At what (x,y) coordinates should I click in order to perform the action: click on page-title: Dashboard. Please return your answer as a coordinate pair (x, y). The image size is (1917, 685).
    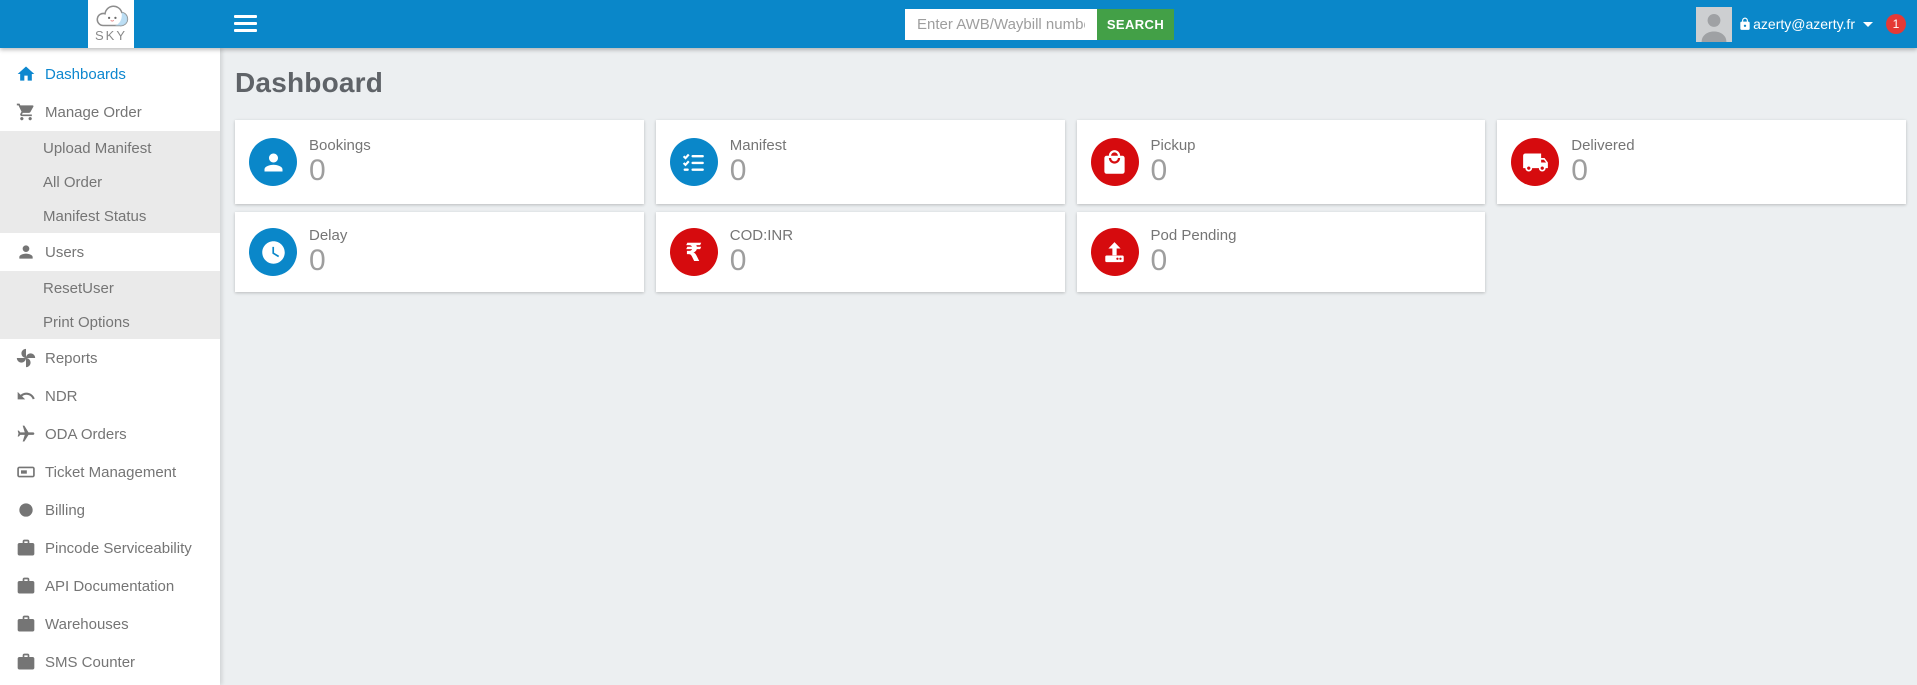
    Looking at the image, I should click on (309, 82).